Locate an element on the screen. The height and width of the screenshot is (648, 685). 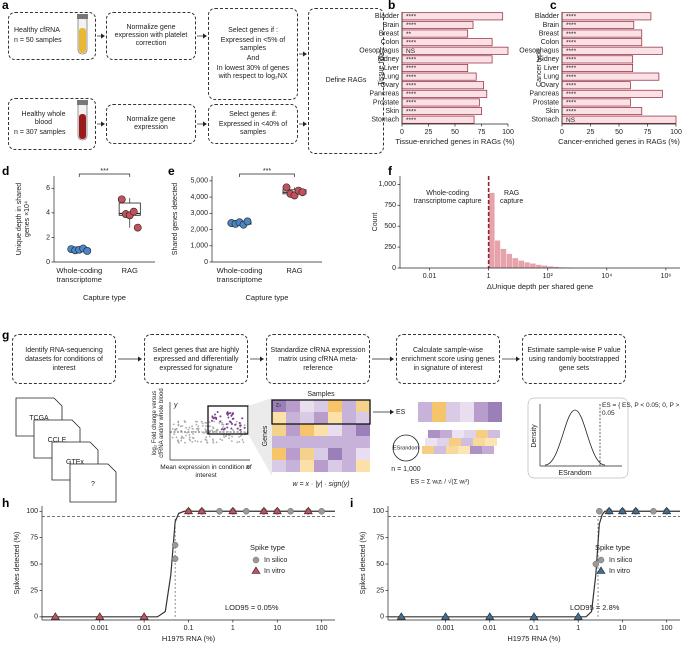
y-tick-label: 50 is located at coordinates (34, 564).